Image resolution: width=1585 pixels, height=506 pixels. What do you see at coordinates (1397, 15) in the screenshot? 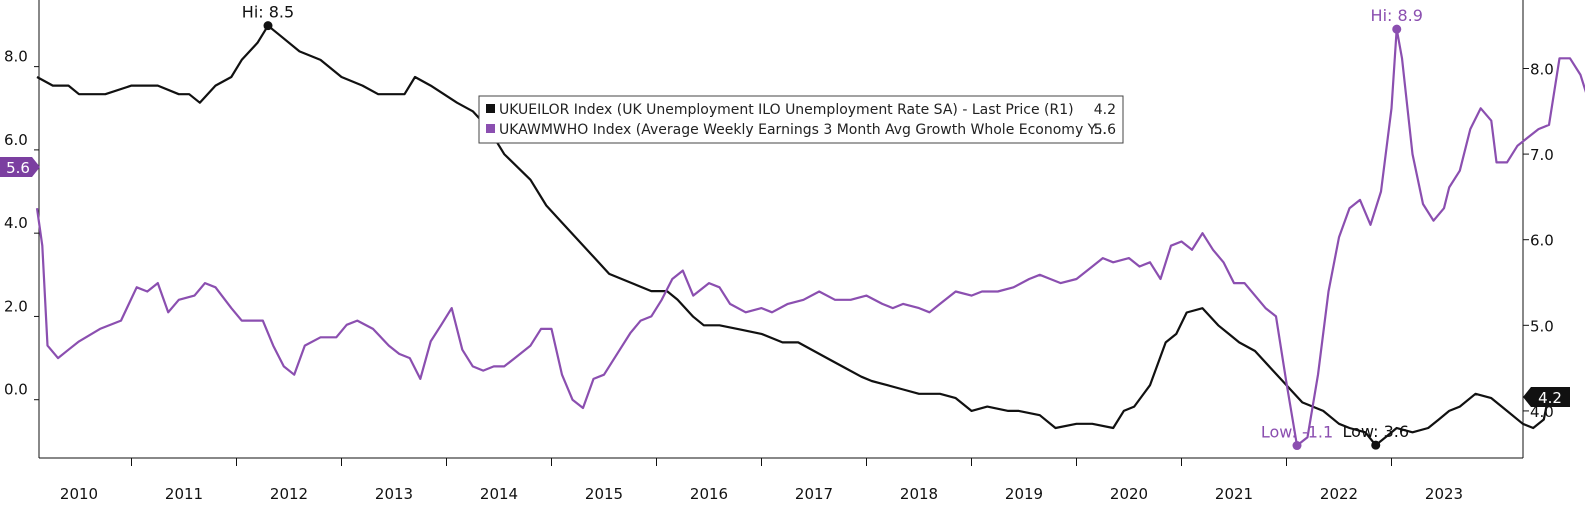
I see `earnings-high-label: Hi: 8.9` at bounding box center [1397, 15].